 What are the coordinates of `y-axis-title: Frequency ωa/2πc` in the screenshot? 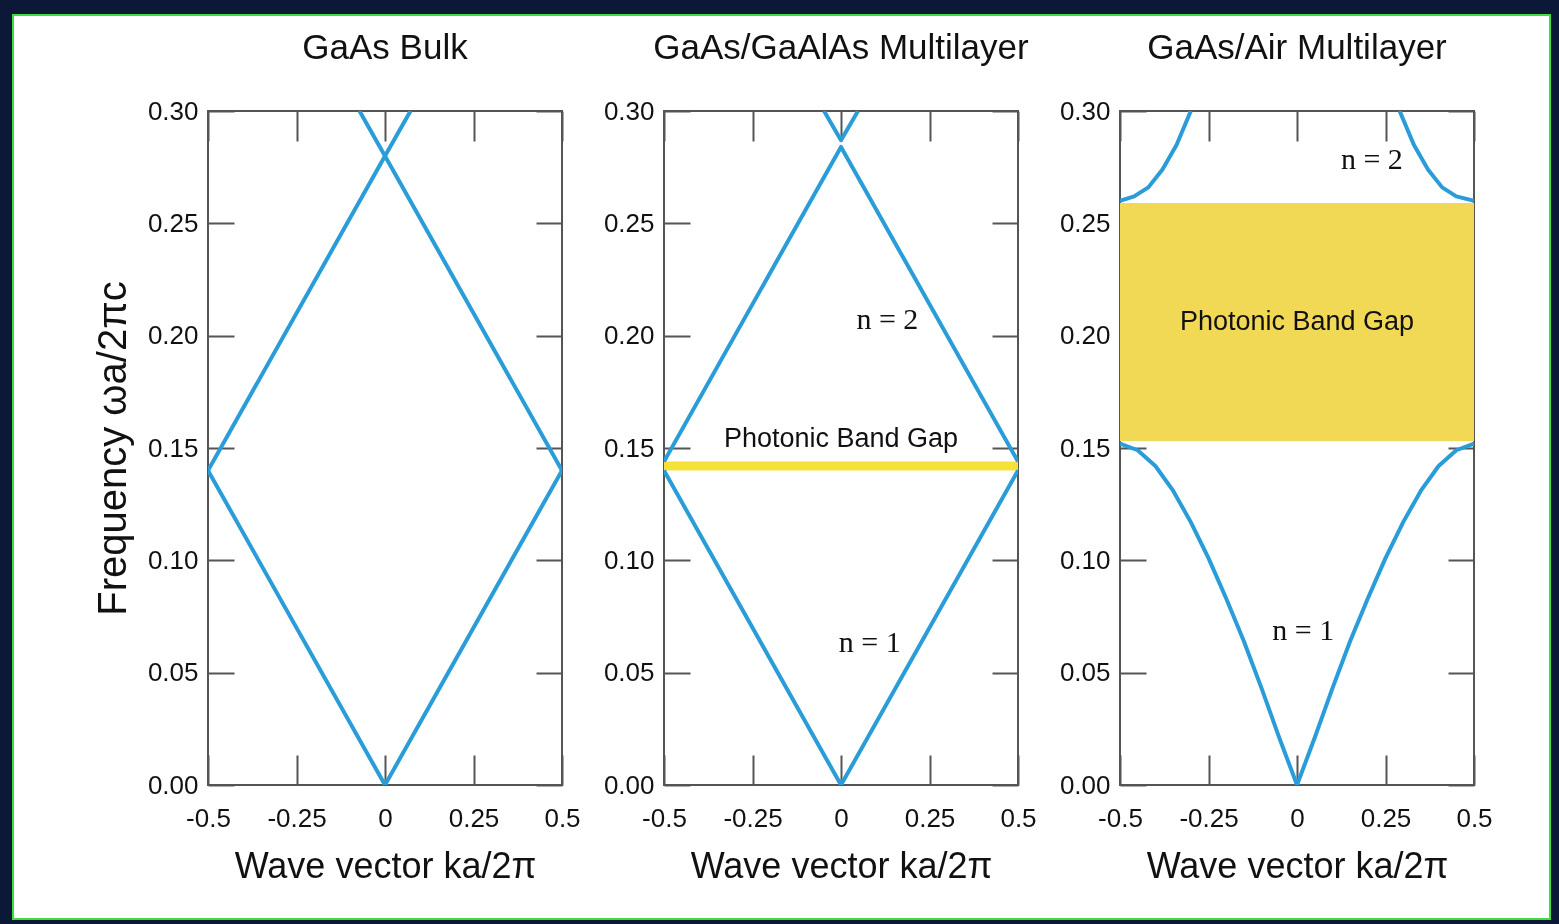 It's located at (111, 448).